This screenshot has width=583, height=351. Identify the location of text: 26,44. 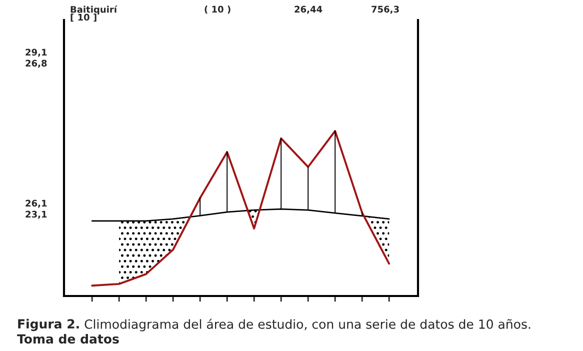
(308, 10).